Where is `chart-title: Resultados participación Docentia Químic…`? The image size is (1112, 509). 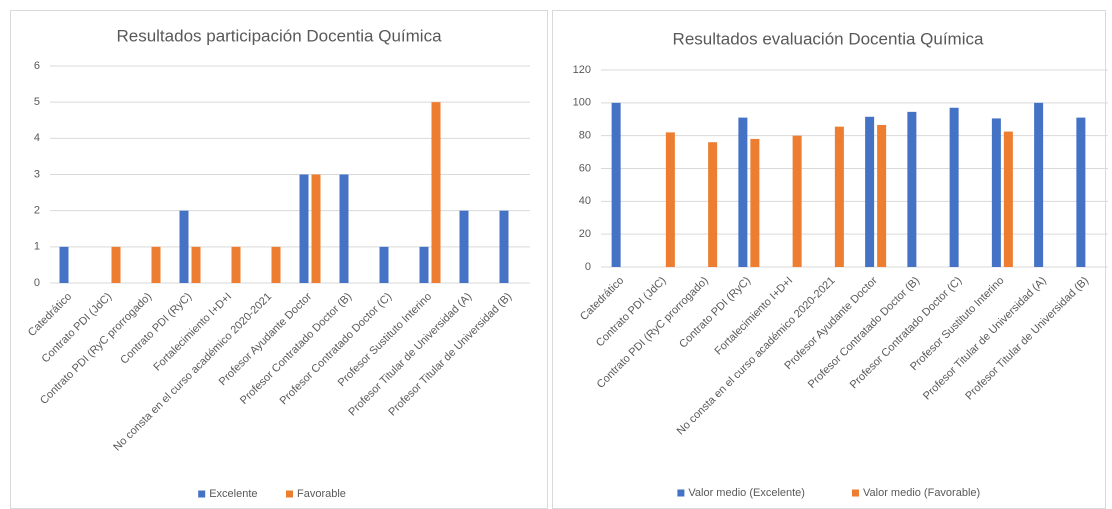 chart-title: Resultados participación Docentia Químic… is located at coordinates (279, 35).